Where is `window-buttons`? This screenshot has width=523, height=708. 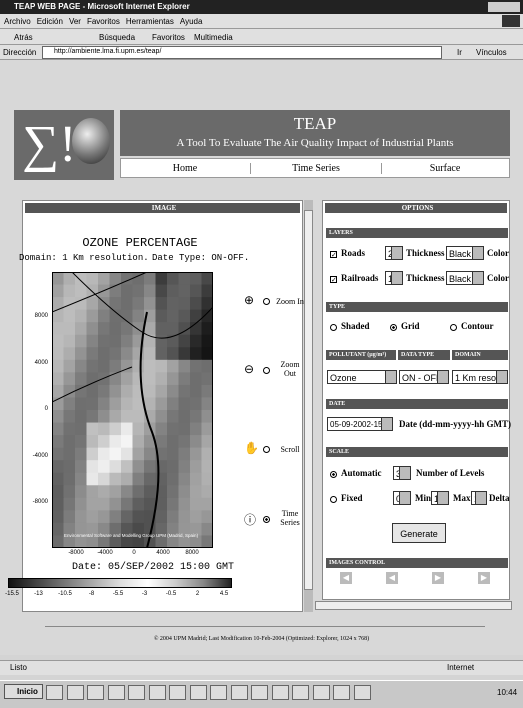 window-buttons is located at coordinates (504, 7).